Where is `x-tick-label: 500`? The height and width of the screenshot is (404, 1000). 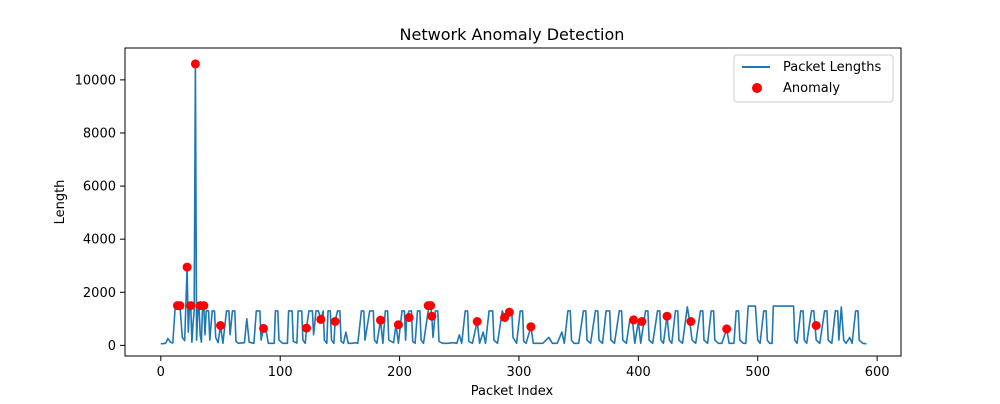
x-tick-label: 500 is located at coordinates (757, 372).